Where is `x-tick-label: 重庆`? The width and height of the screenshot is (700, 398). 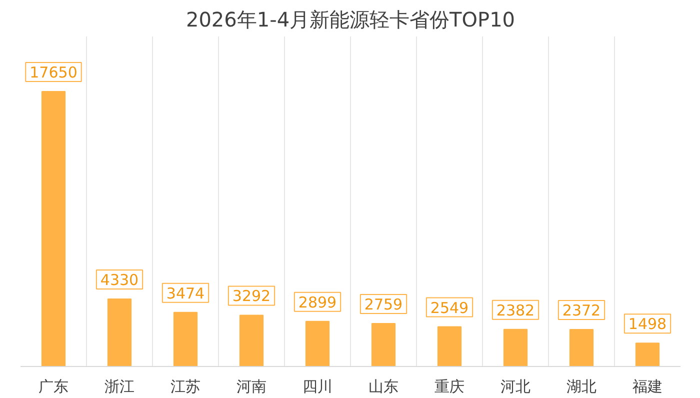 x-tick-label: 重庆 is located at coordinates (449, 387).